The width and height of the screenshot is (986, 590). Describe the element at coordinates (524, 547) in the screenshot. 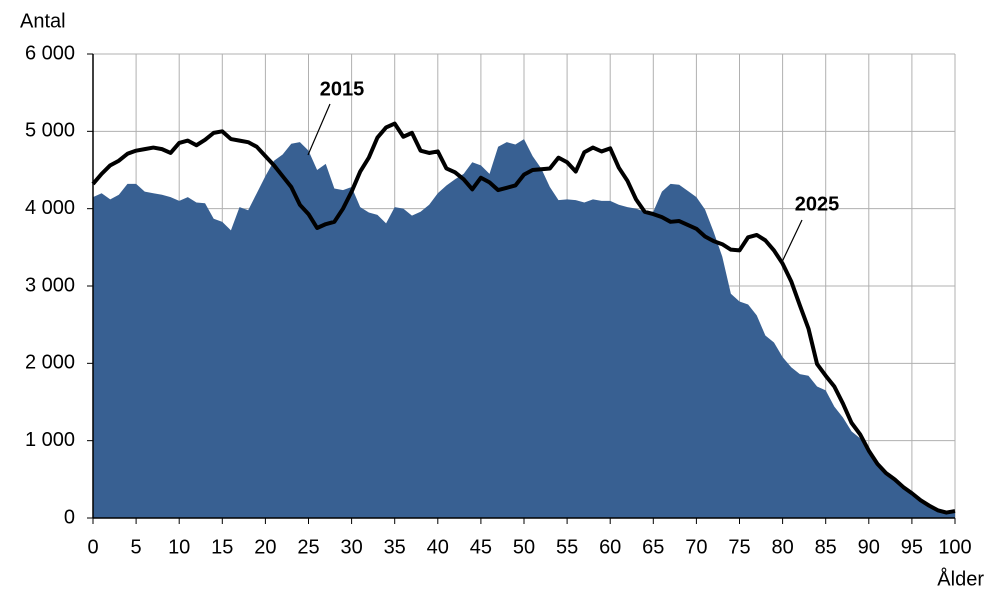

I see `x-tick-label: 50` at that location.